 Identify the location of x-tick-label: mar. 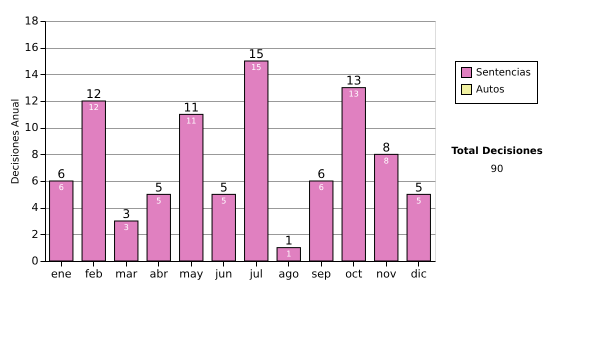
(126, 274).